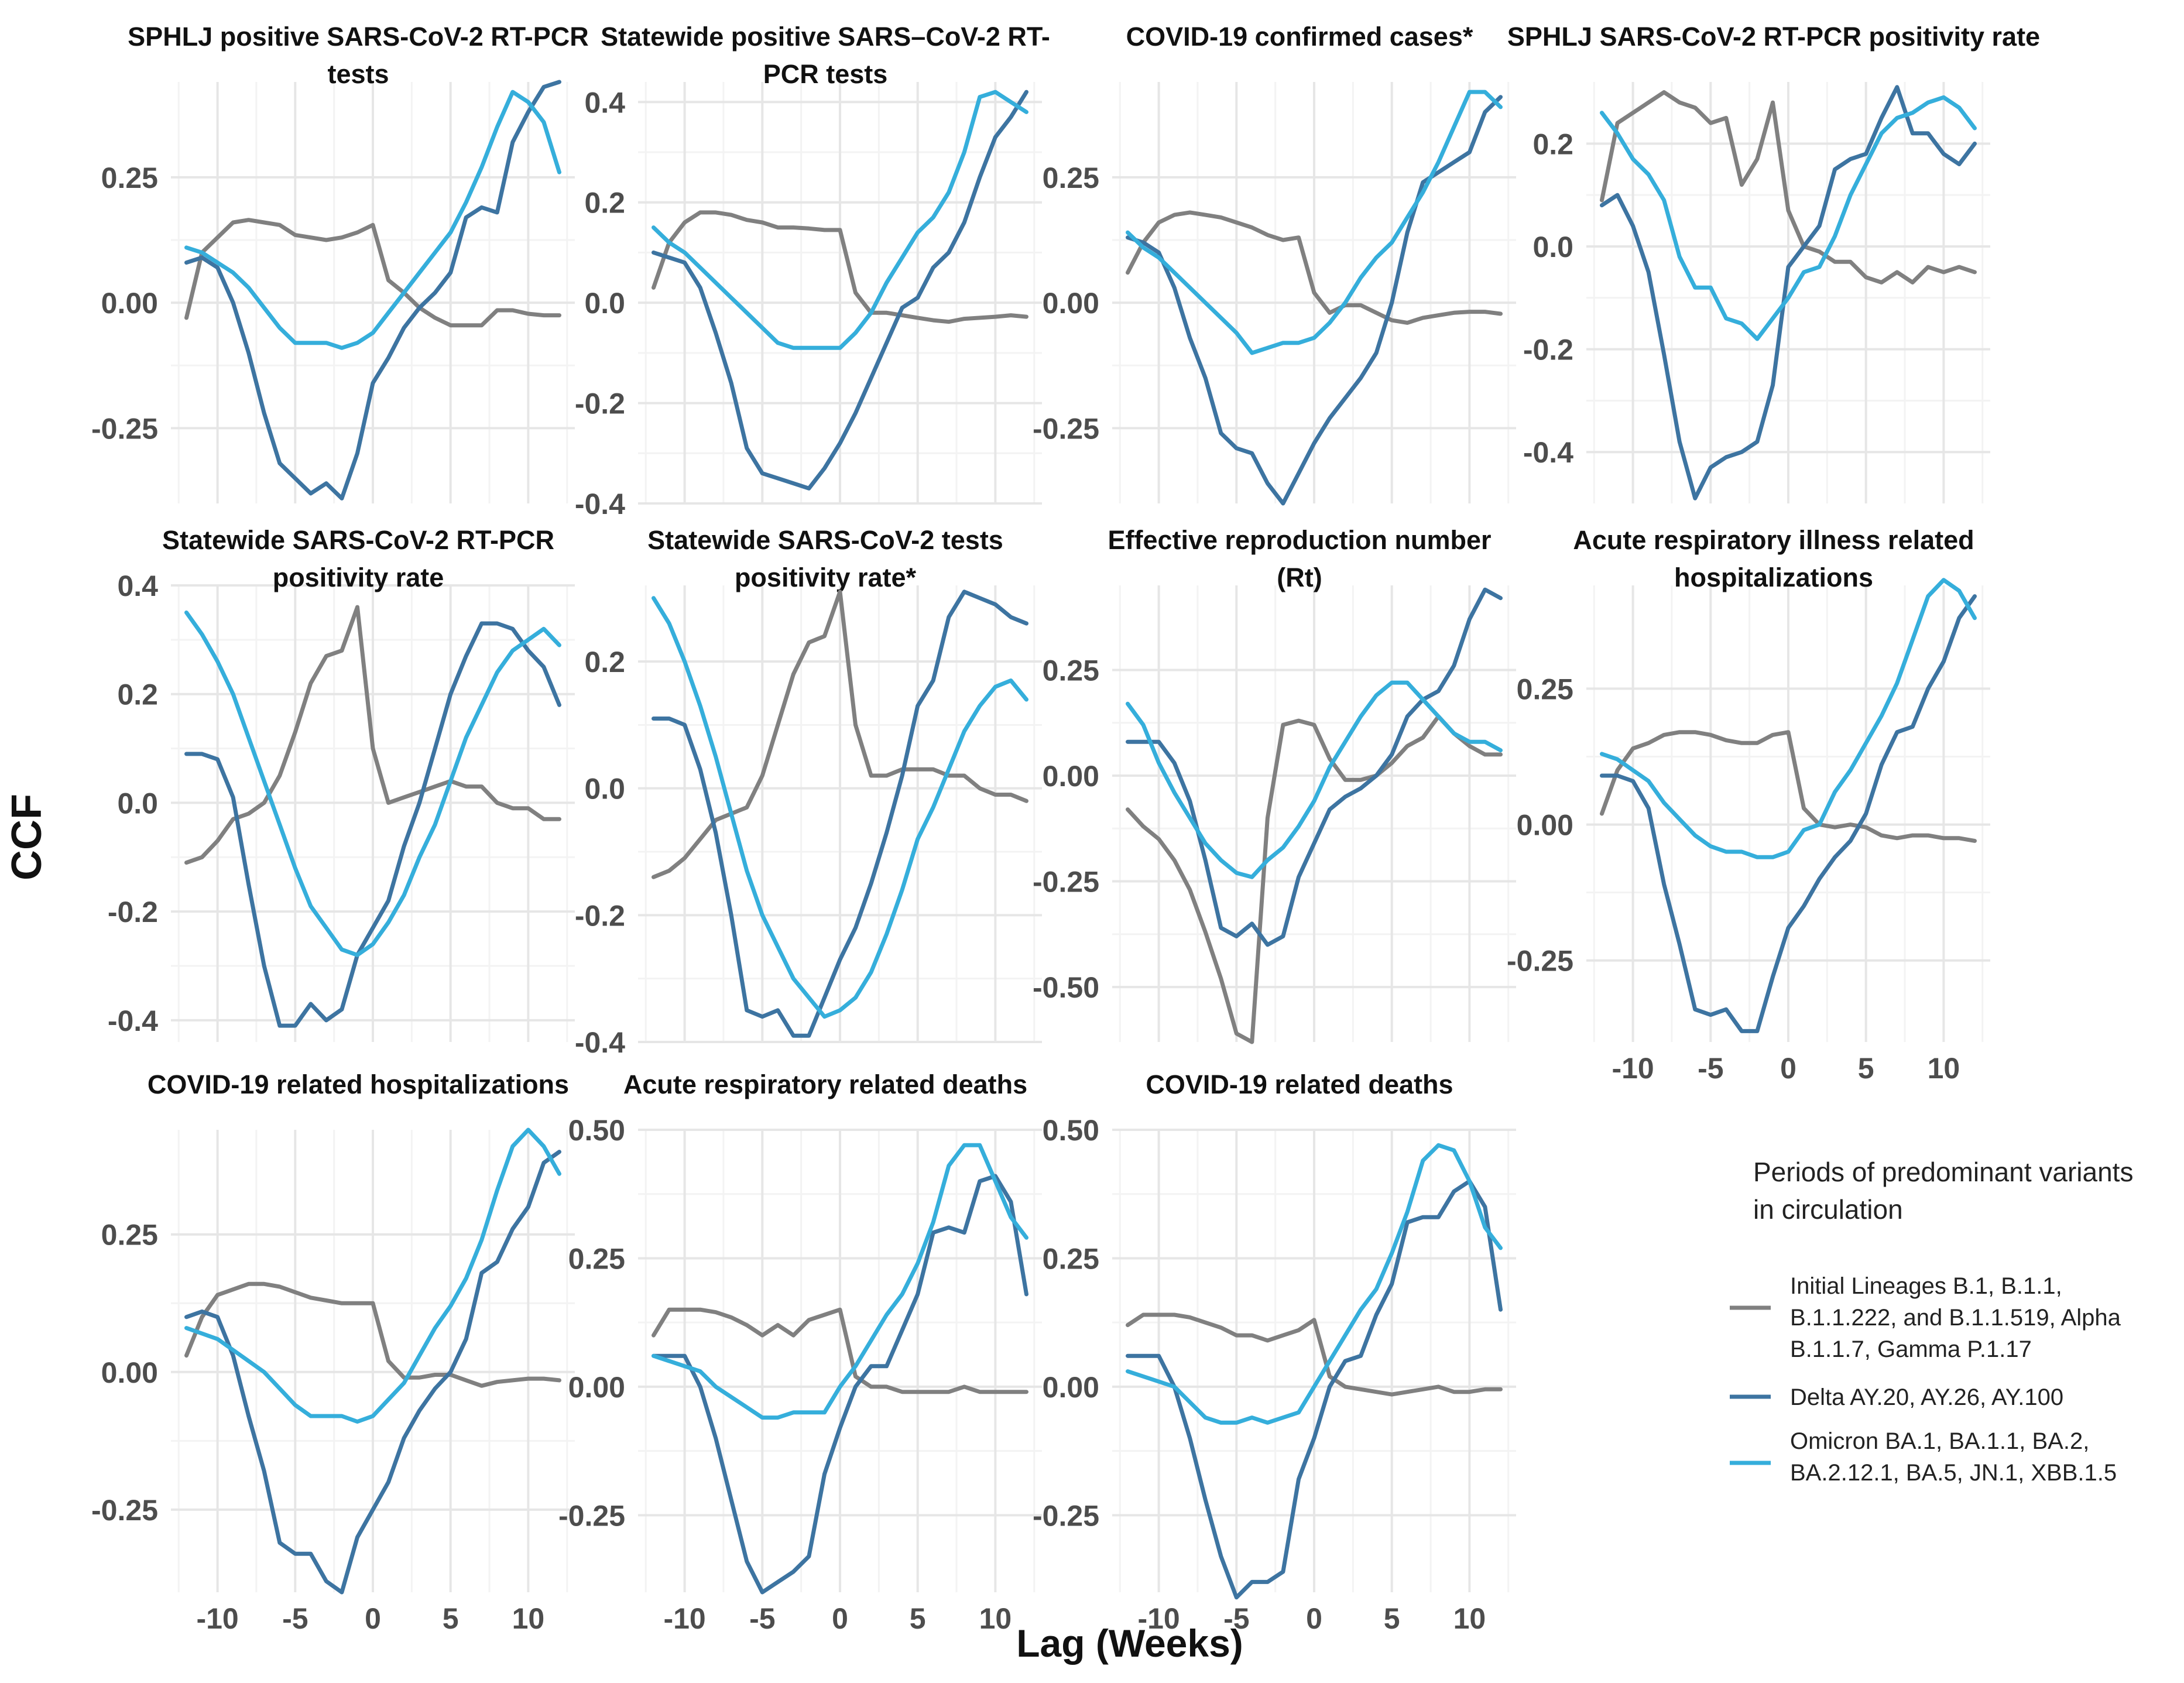 This screenshot has width=2184, height=1683. Describe the element at coordinates (1299, 1084) in the screenshot. I see `chart-title: COVID-19 related deaths` at that location.